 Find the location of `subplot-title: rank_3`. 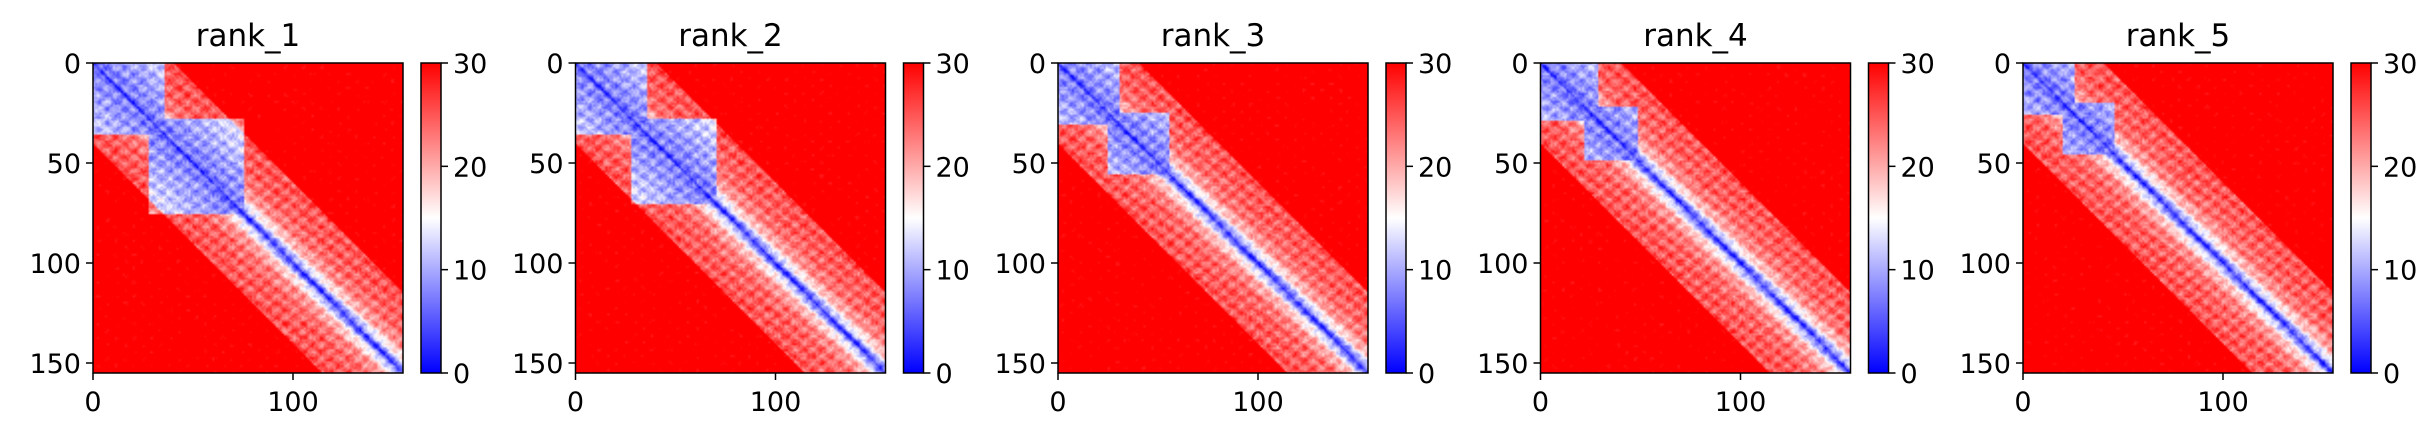

subplot-title: rank_3 is located at coordinates (1213, 36).